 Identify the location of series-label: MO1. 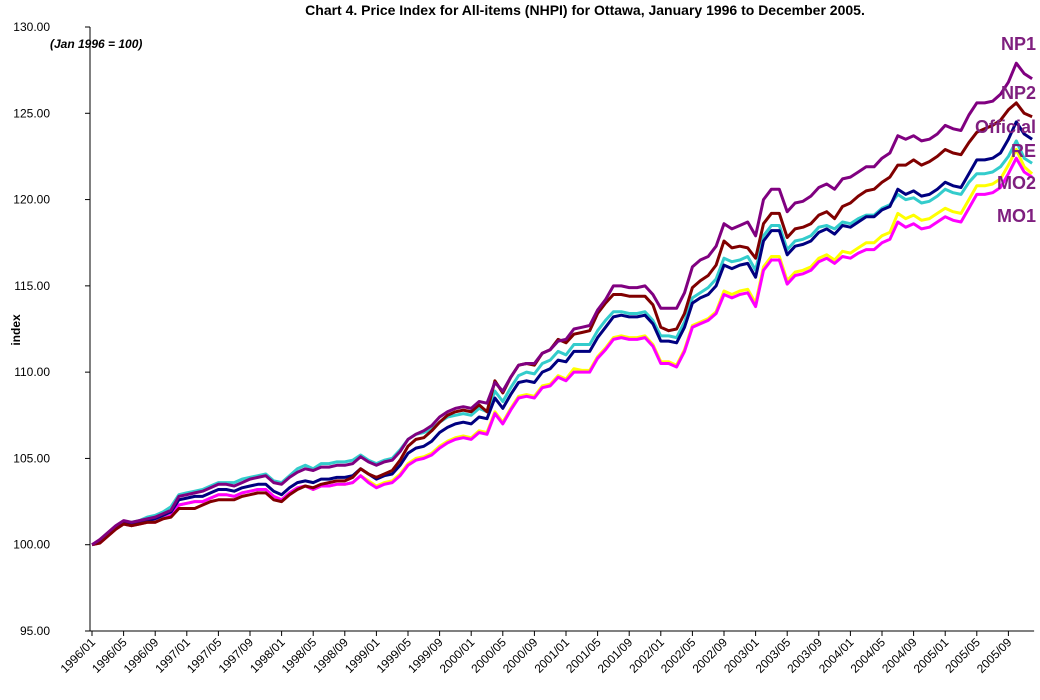
(1016, 216).